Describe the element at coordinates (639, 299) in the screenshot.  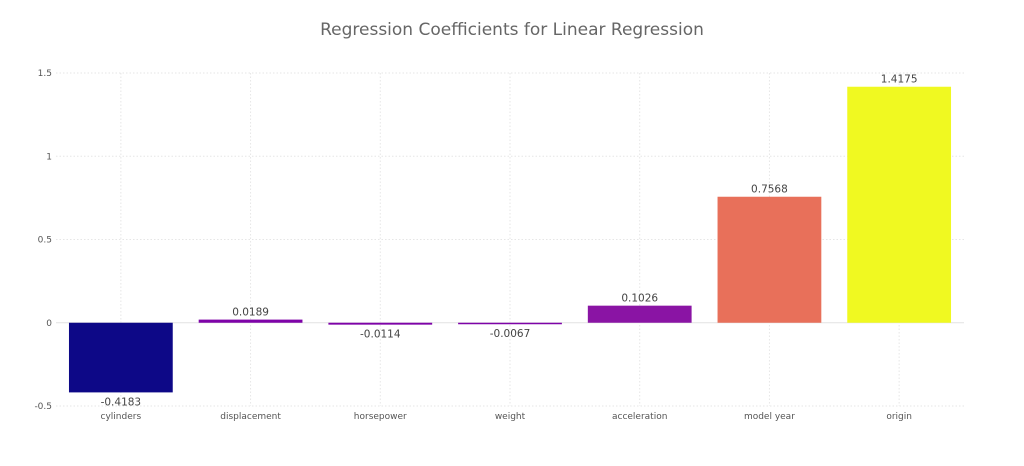
I see `data-label: 0.1026` at that location.